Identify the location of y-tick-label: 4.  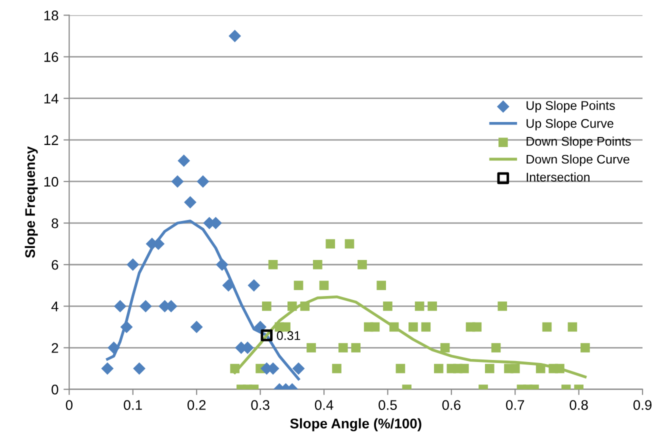
(54, 307).